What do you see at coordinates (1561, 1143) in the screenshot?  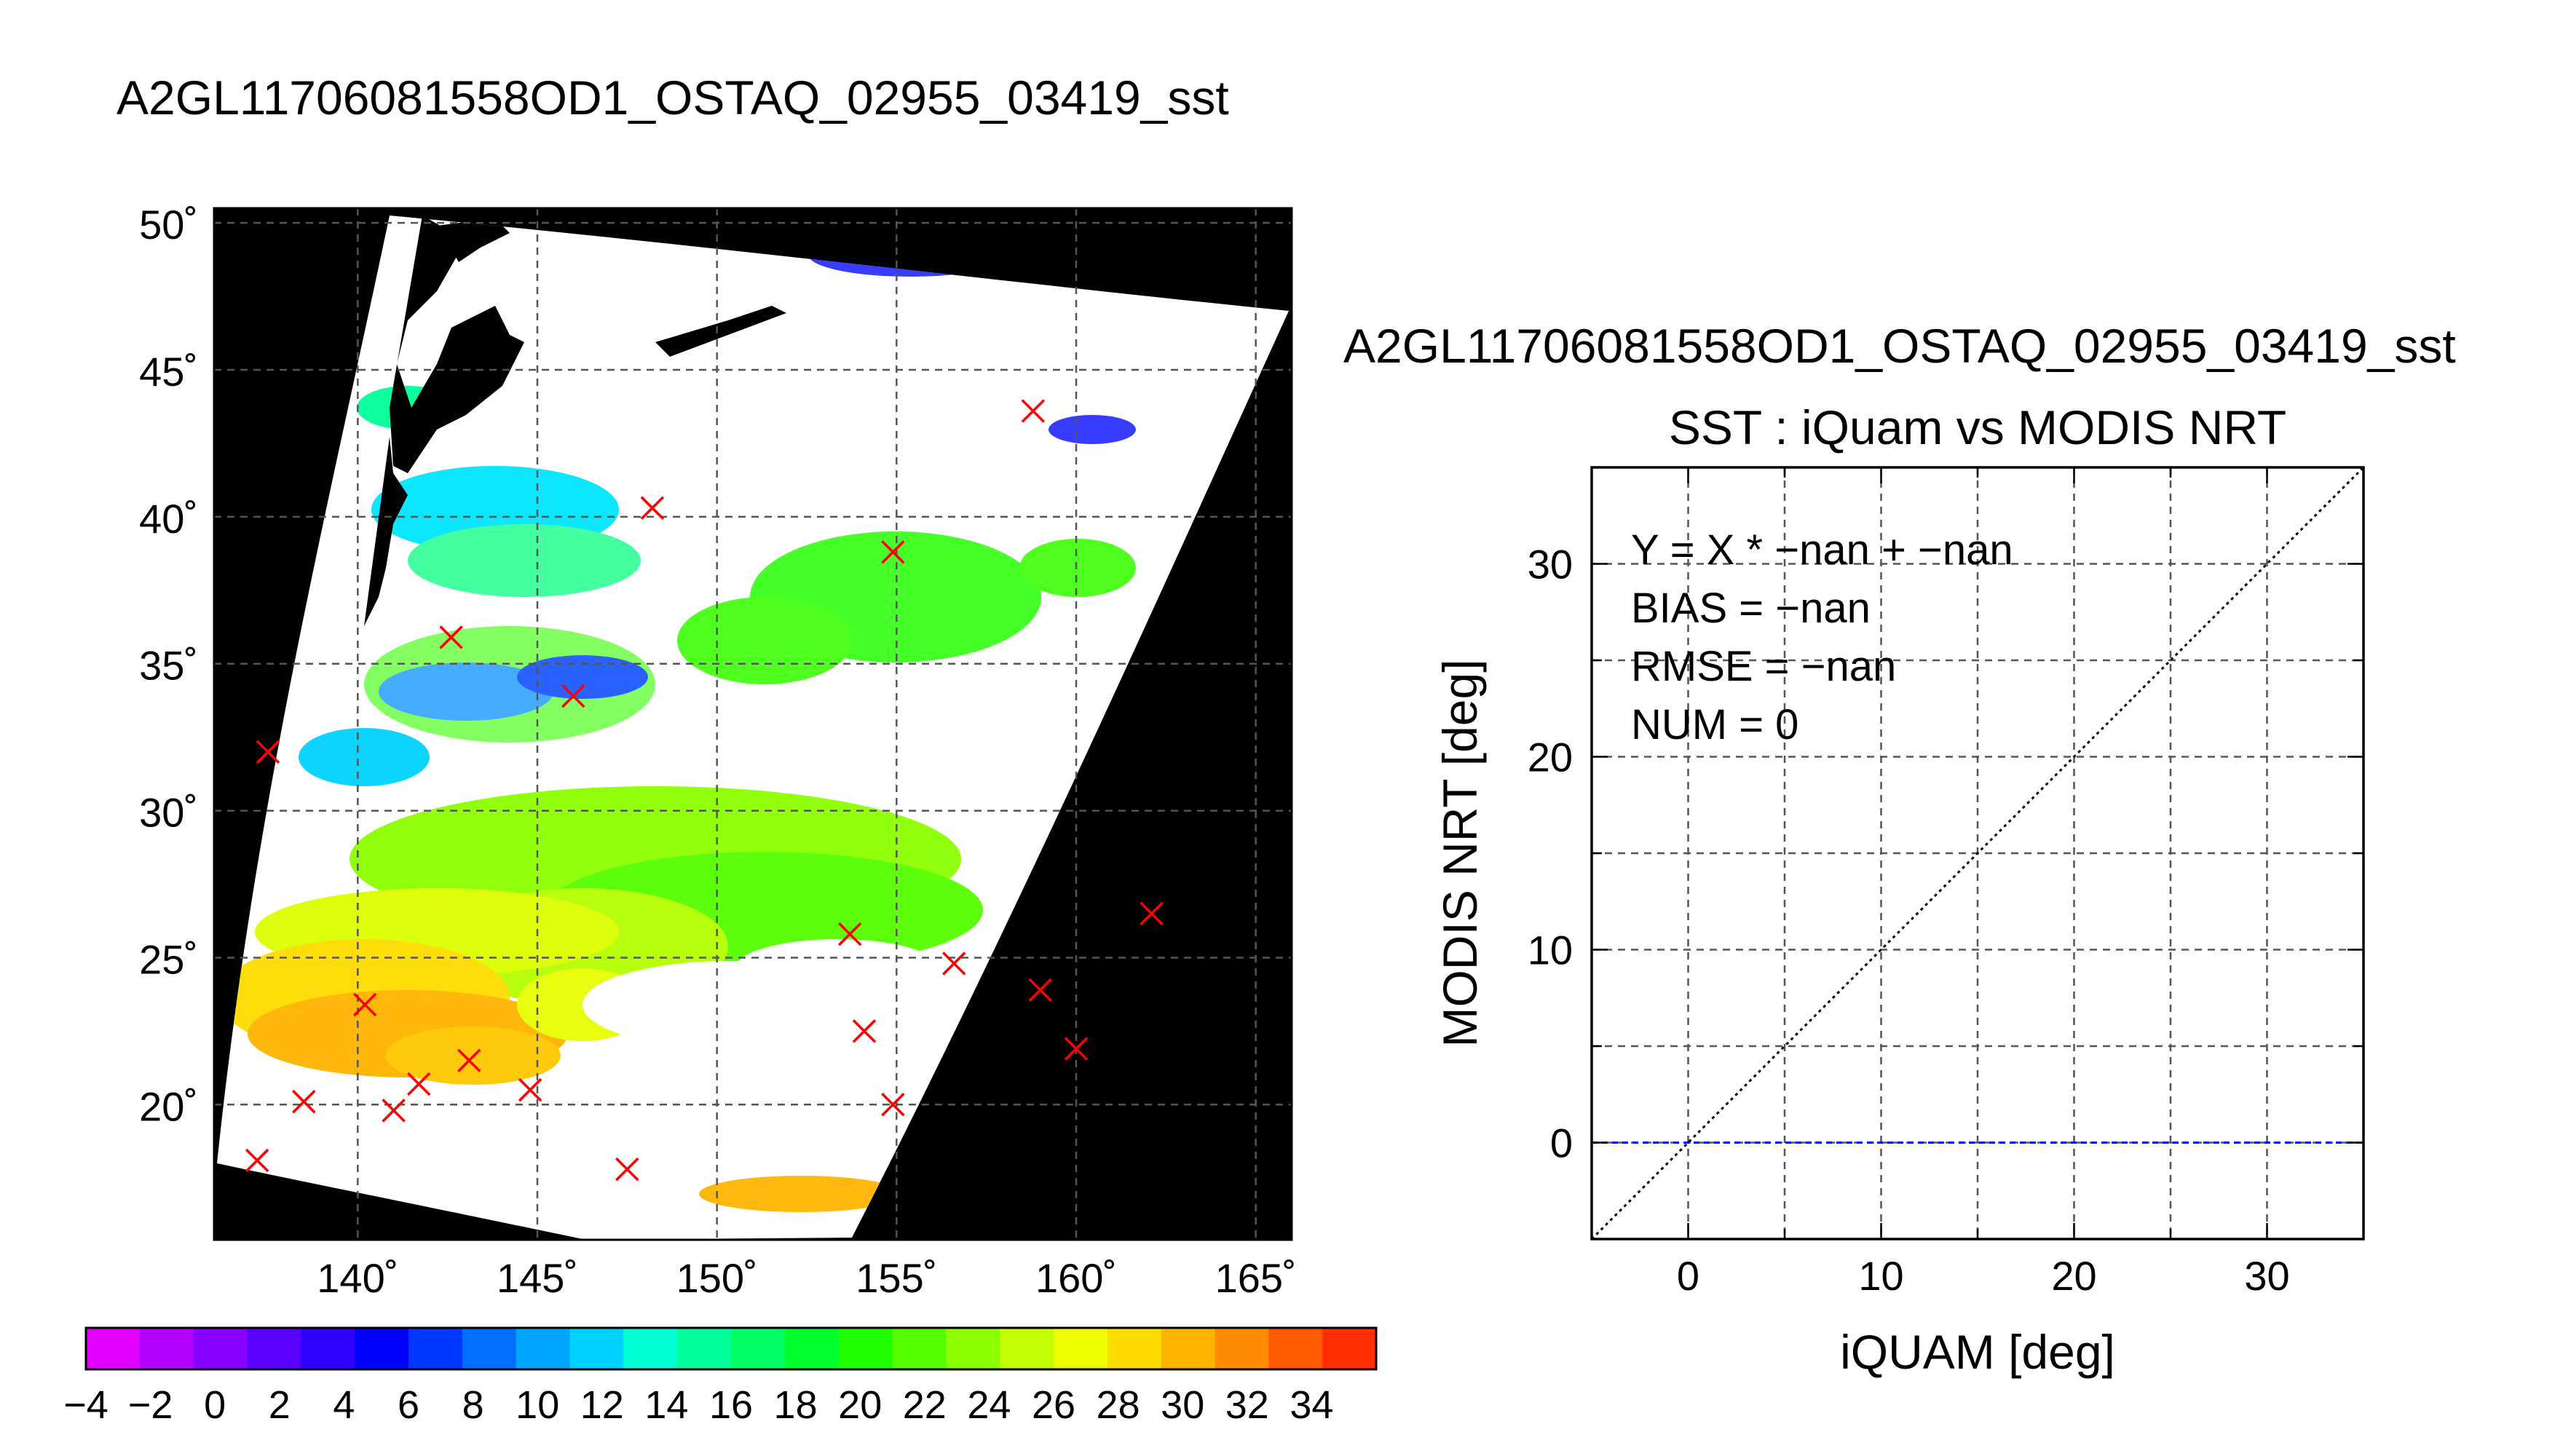 I see `scatter-y-tick-label: 0` at bounding box center [1561, 1143].